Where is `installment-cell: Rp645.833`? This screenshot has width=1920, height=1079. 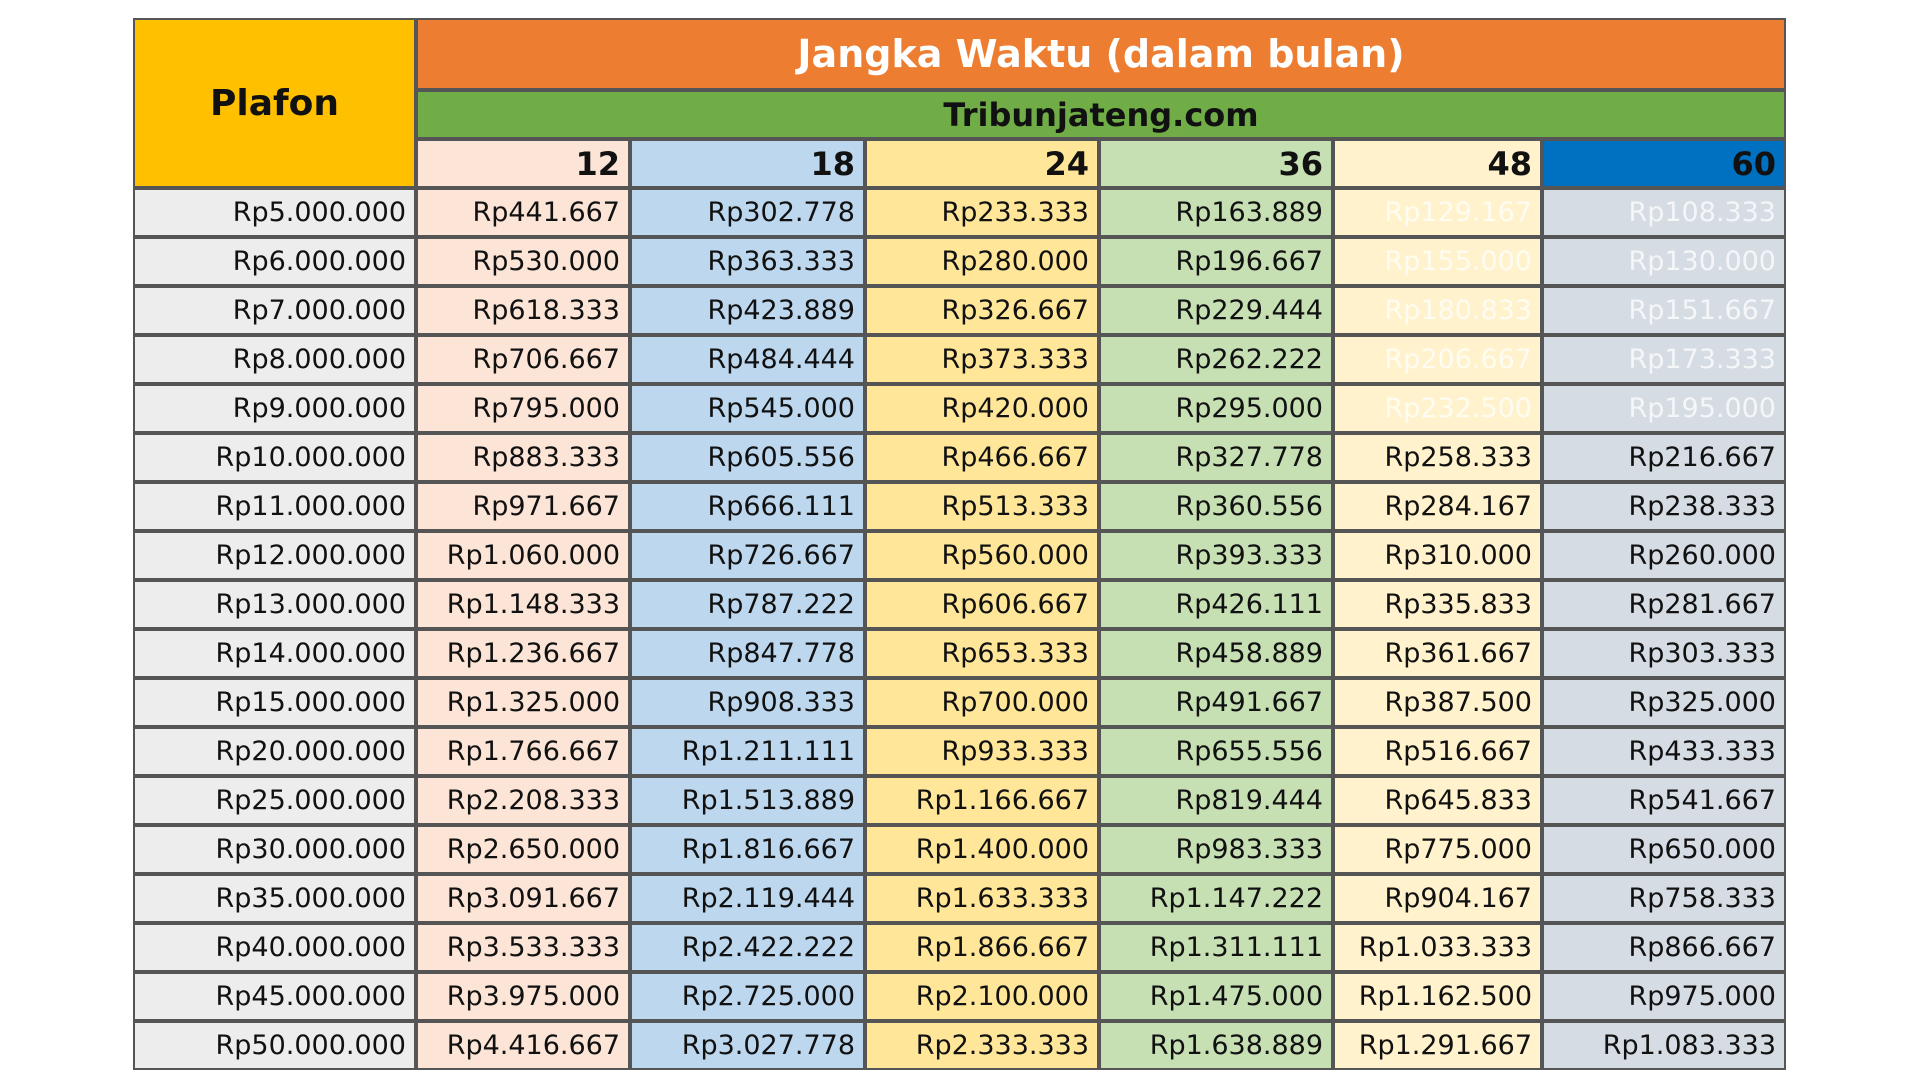
installment-cell: Rp645.833 is located at coordinates (1437, 800).